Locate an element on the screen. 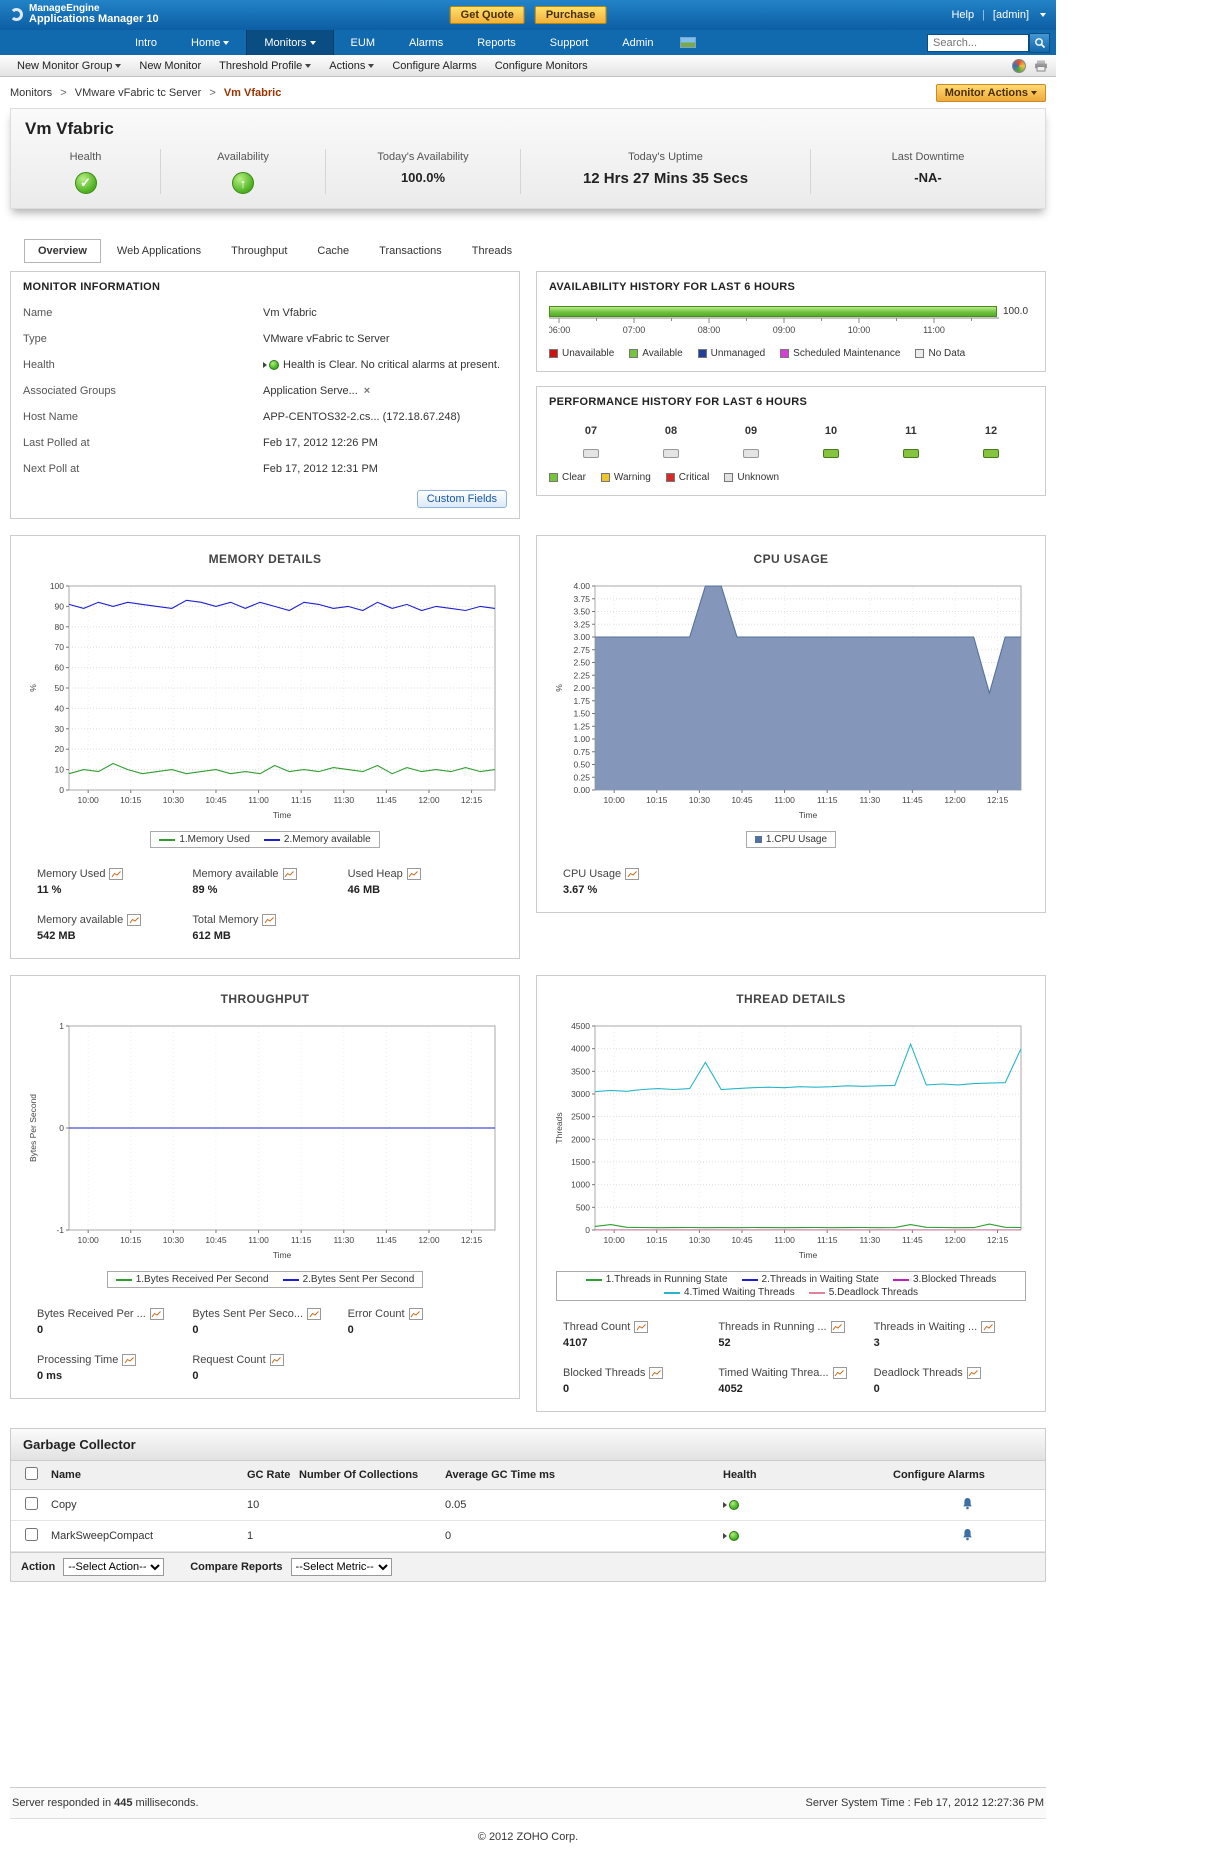 This screenshot has height=1855, width=1215. toolbar-item-configure-monitors: Configure Monitors is located at coordinates (541, 65).